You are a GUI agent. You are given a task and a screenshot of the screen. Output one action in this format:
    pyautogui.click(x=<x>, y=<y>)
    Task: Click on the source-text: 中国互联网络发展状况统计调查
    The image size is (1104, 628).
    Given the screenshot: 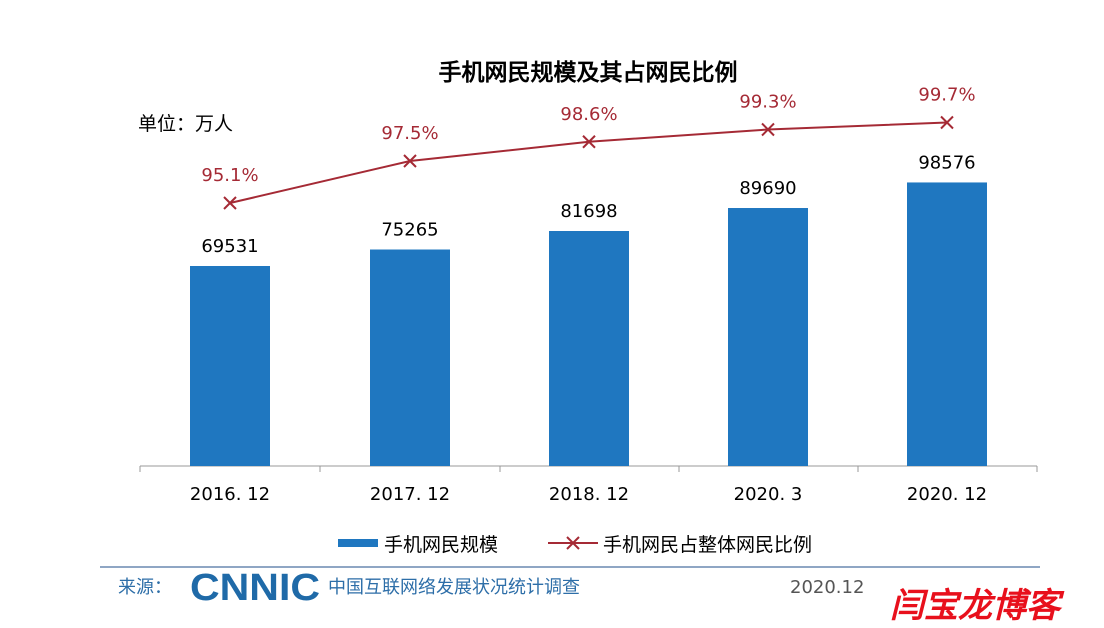 What is the action you would take?
    pyautogui.click(x=454, y=587)
    